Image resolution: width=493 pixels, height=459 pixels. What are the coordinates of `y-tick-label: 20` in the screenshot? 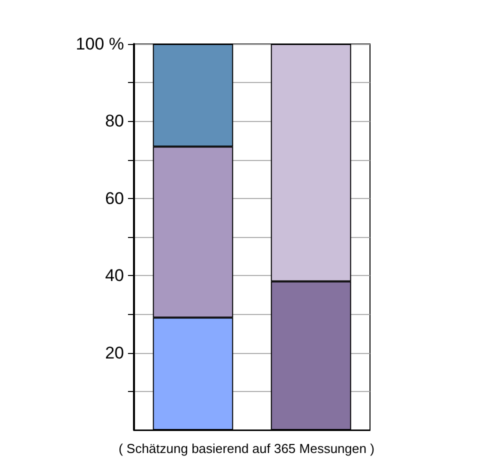 It's located at (114, 352).